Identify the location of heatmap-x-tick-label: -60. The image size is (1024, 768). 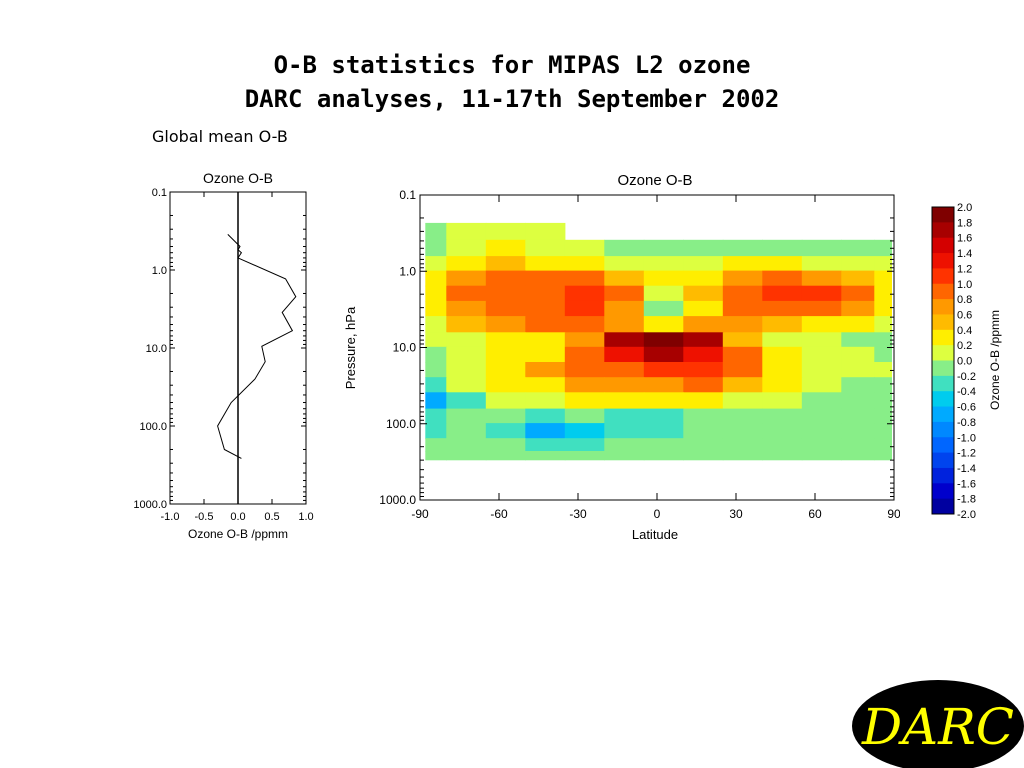
(499, 514).